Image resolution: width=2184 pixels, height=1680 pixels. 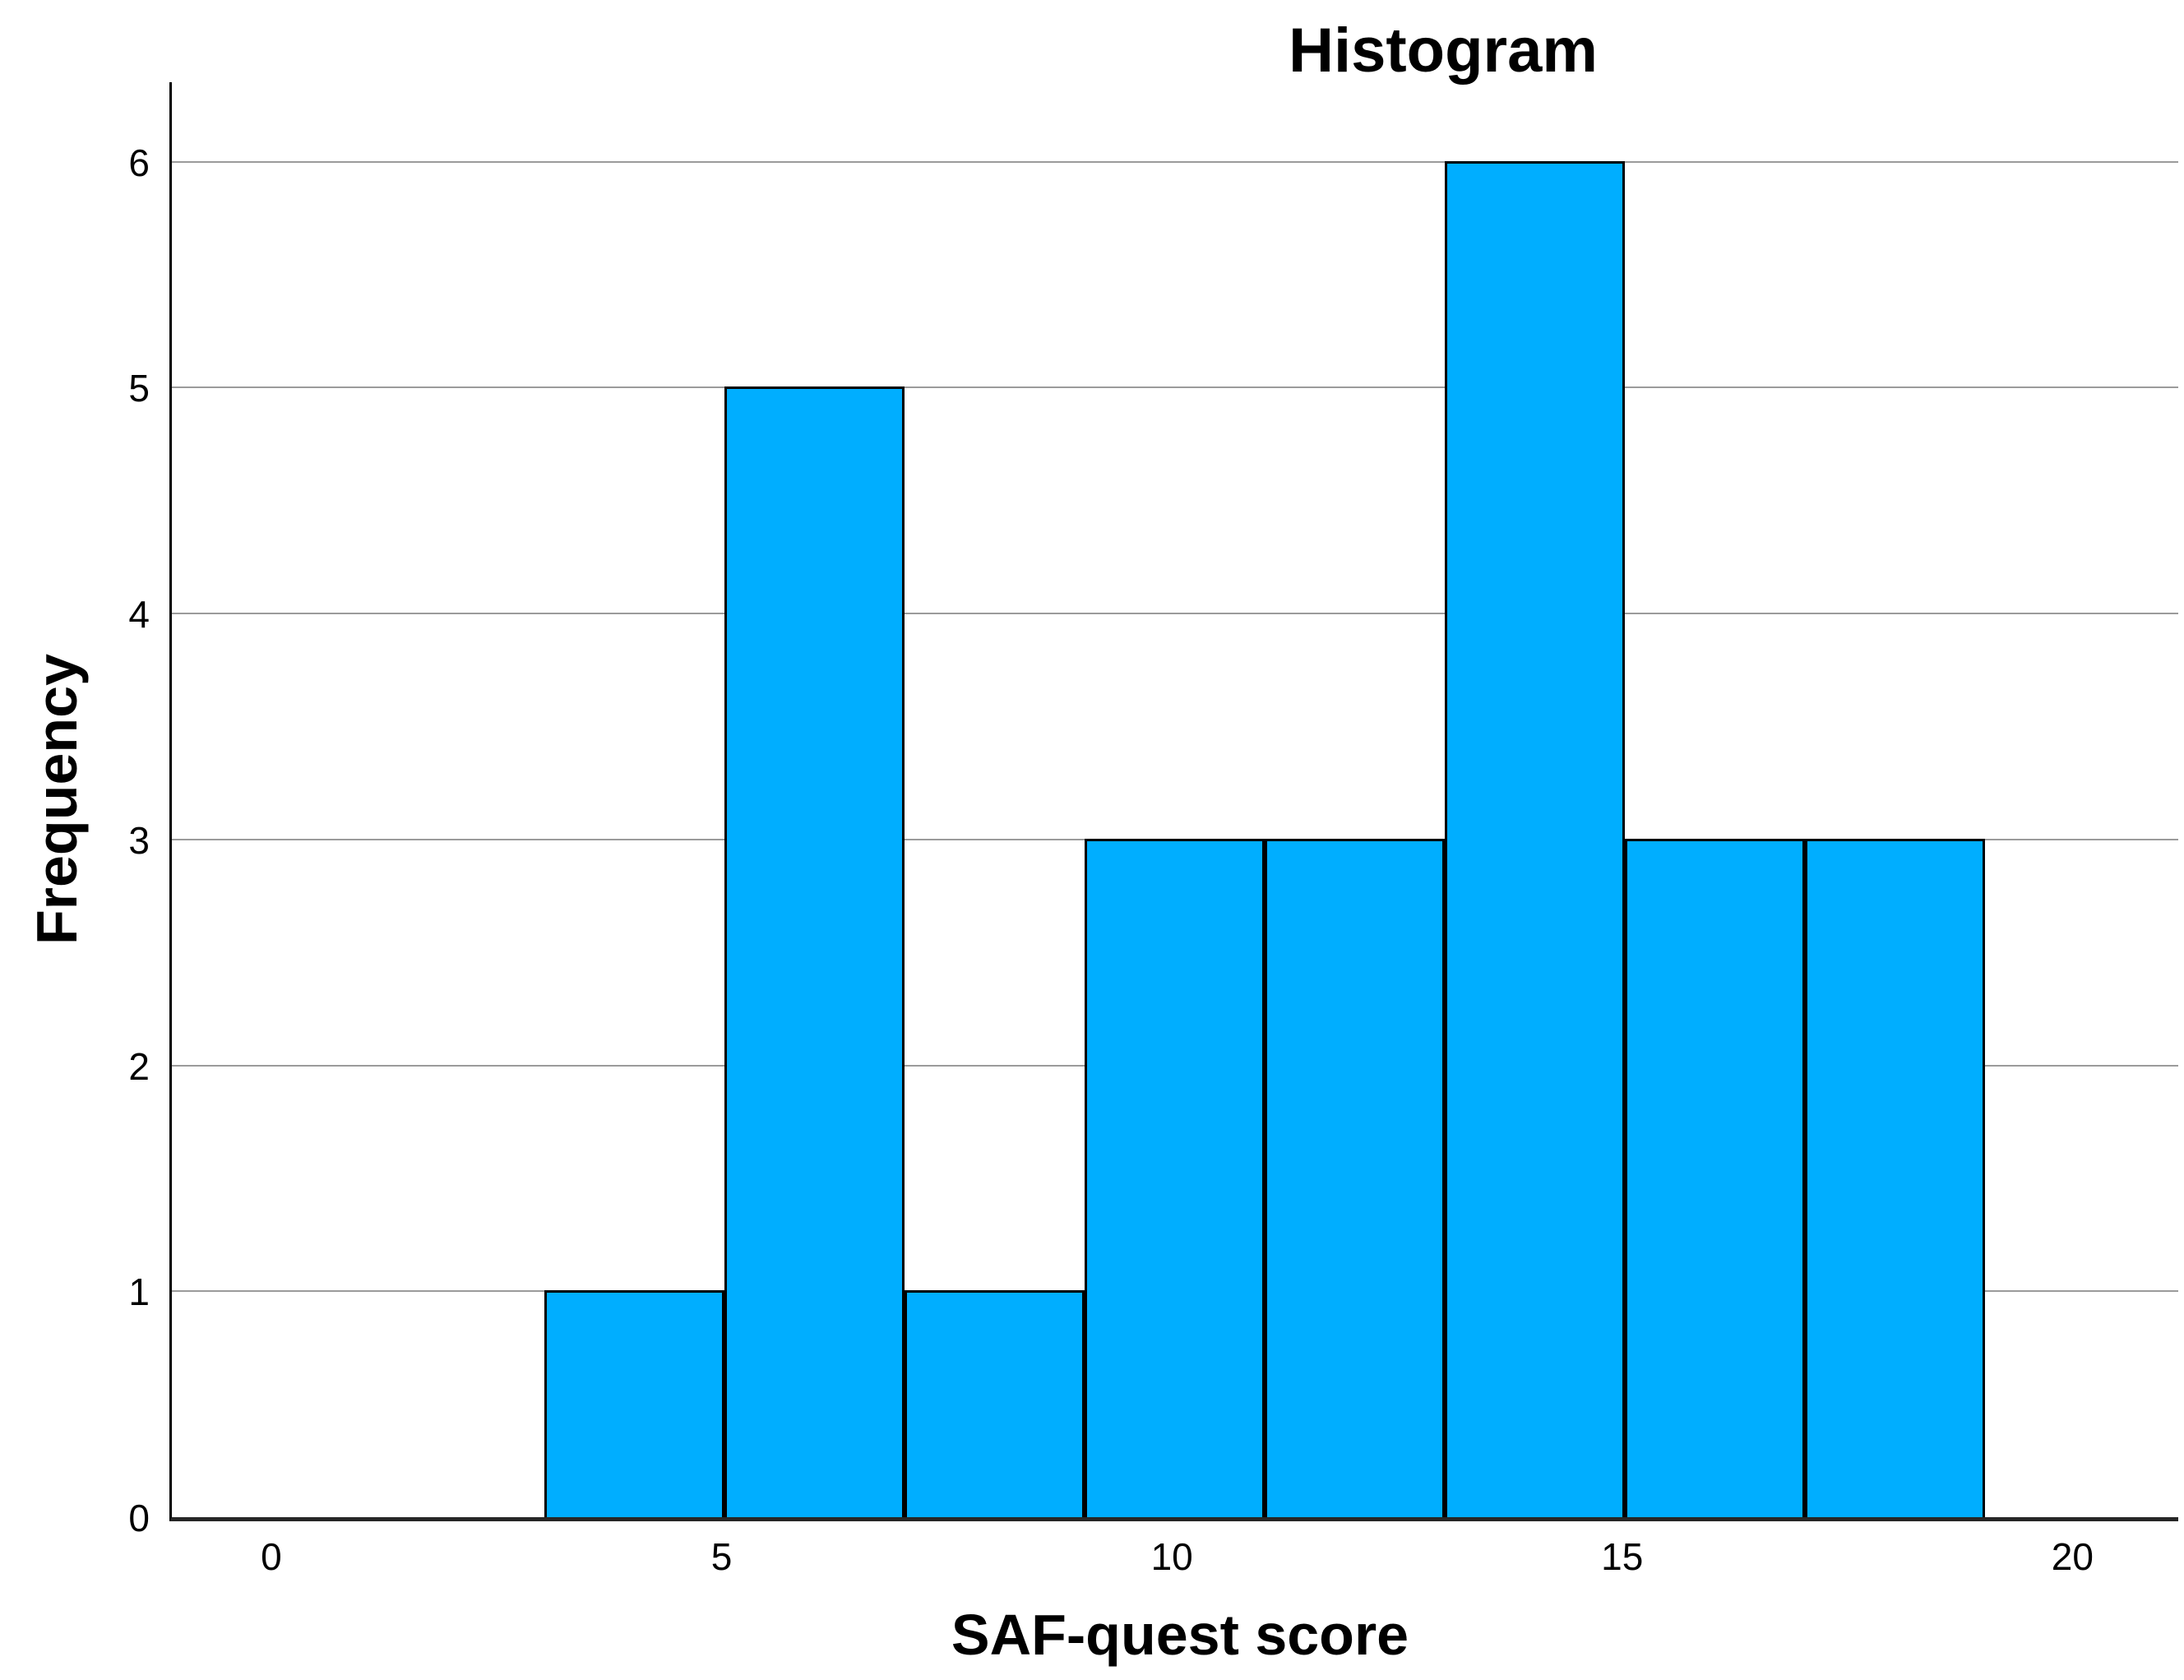 I want to click on x-axis-title: SAF-quest score, so click(x=1180, y=1635).